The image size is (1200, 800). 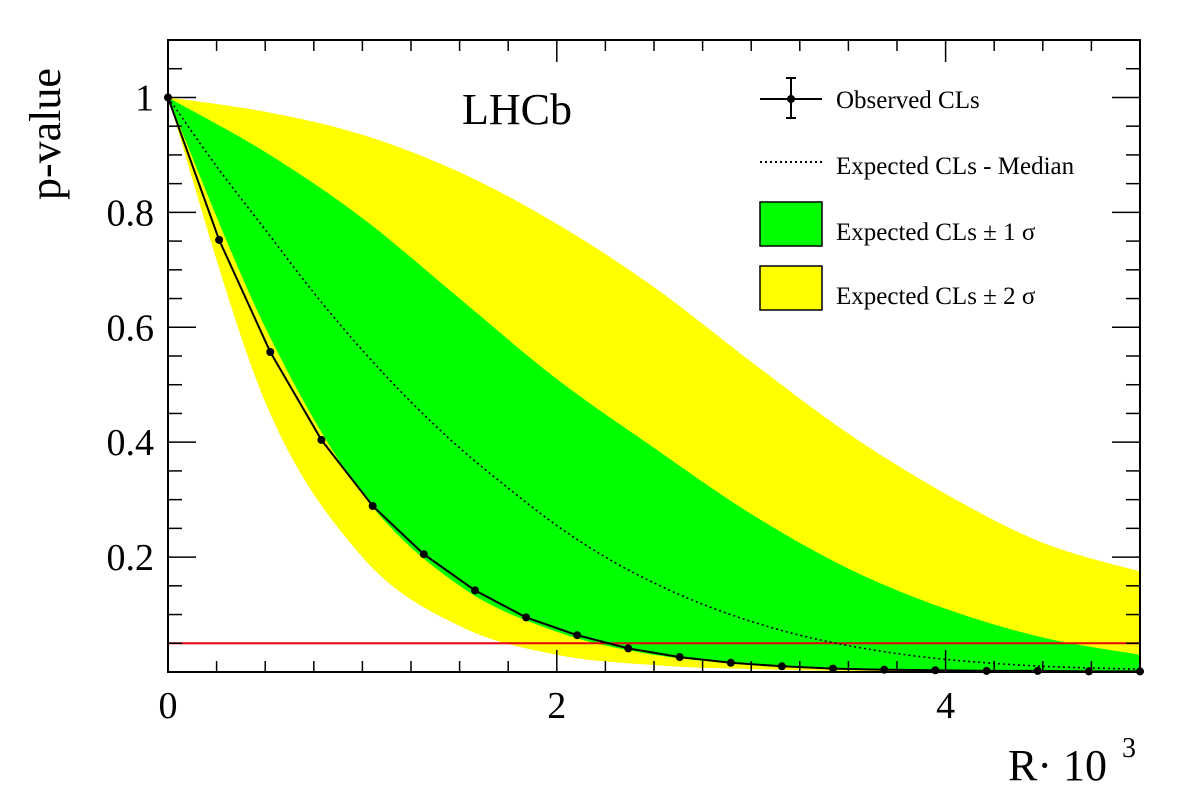 I want to click on legend-median-label: Expected CLs - Median, so click(x=955, y=166).